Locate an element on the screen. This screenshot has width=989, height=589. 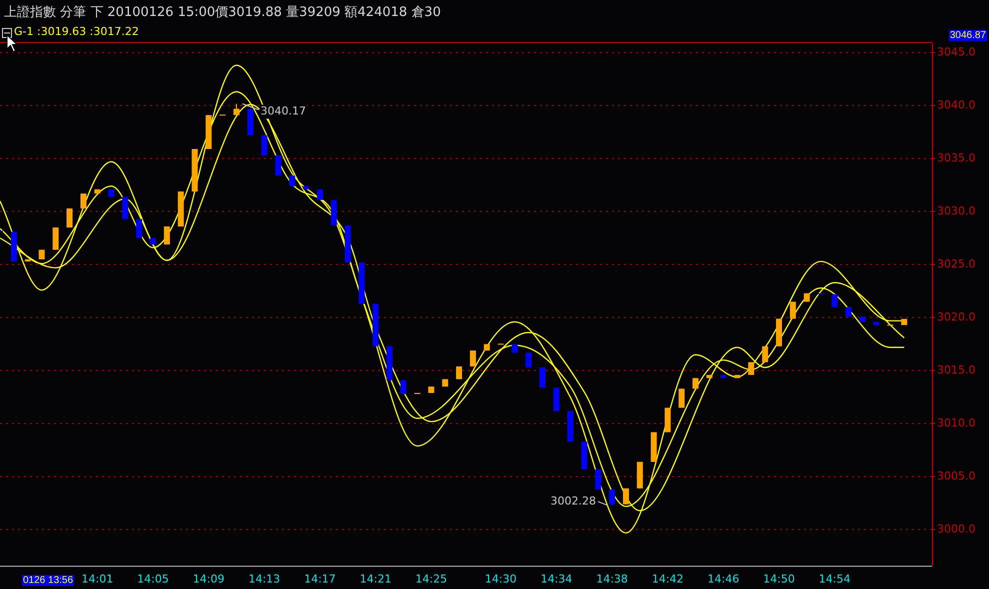
y-tick-label: 3045.0 is located at coordinates (956, 51).